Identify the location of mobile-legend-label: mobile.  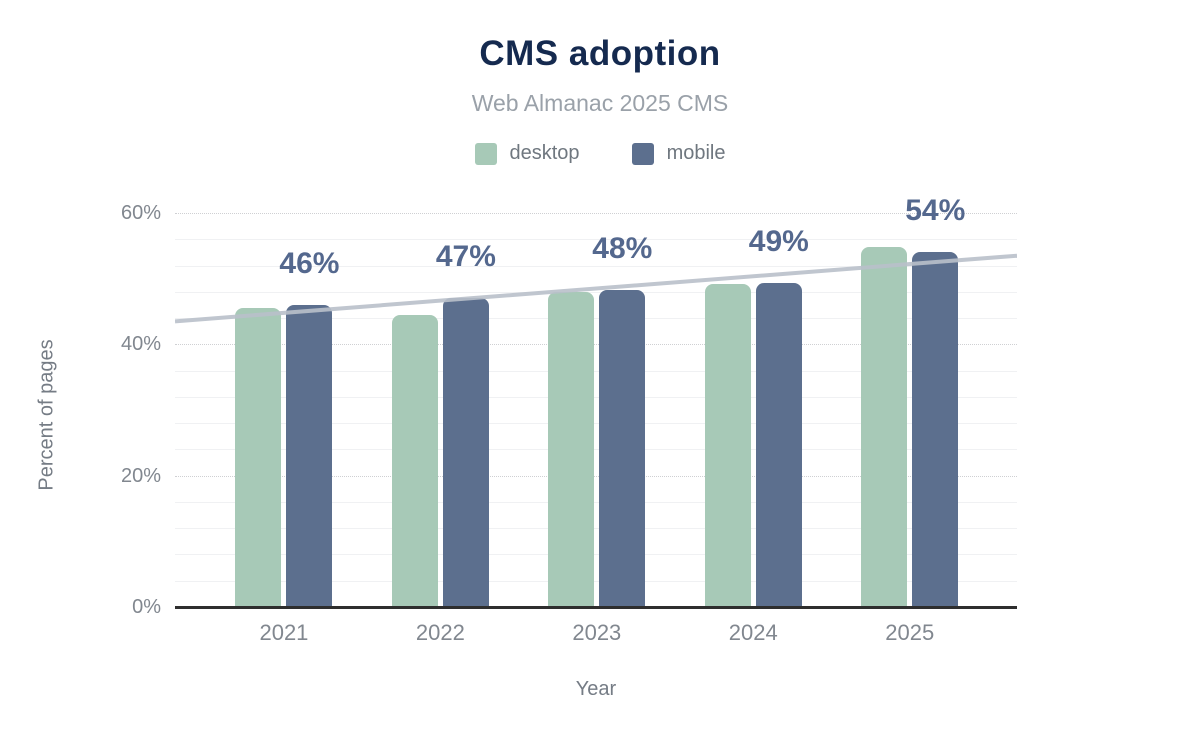
(696, 153).